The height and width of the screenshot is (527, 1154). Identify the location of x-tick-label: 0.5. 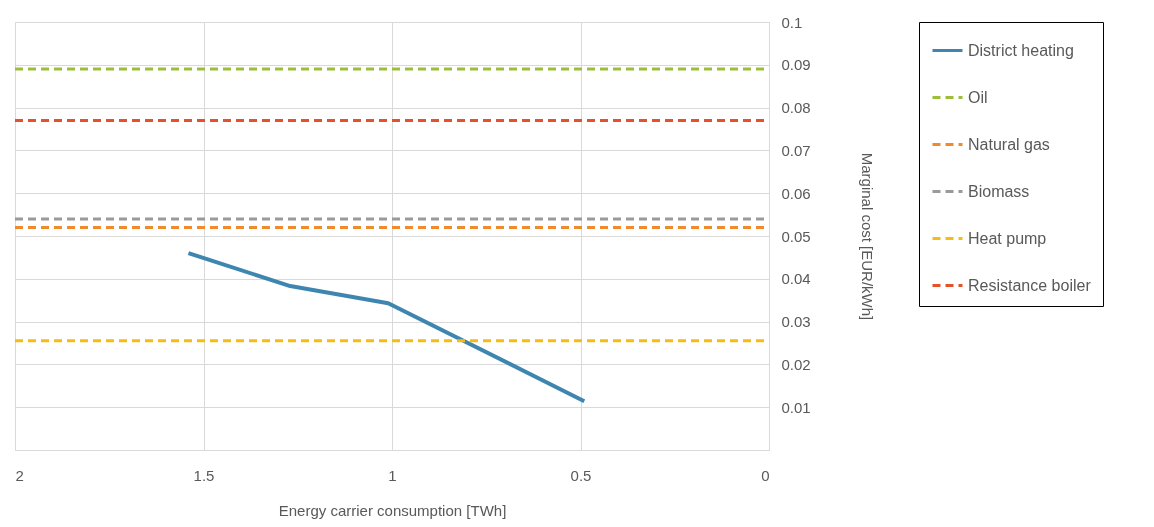
(581, 475).